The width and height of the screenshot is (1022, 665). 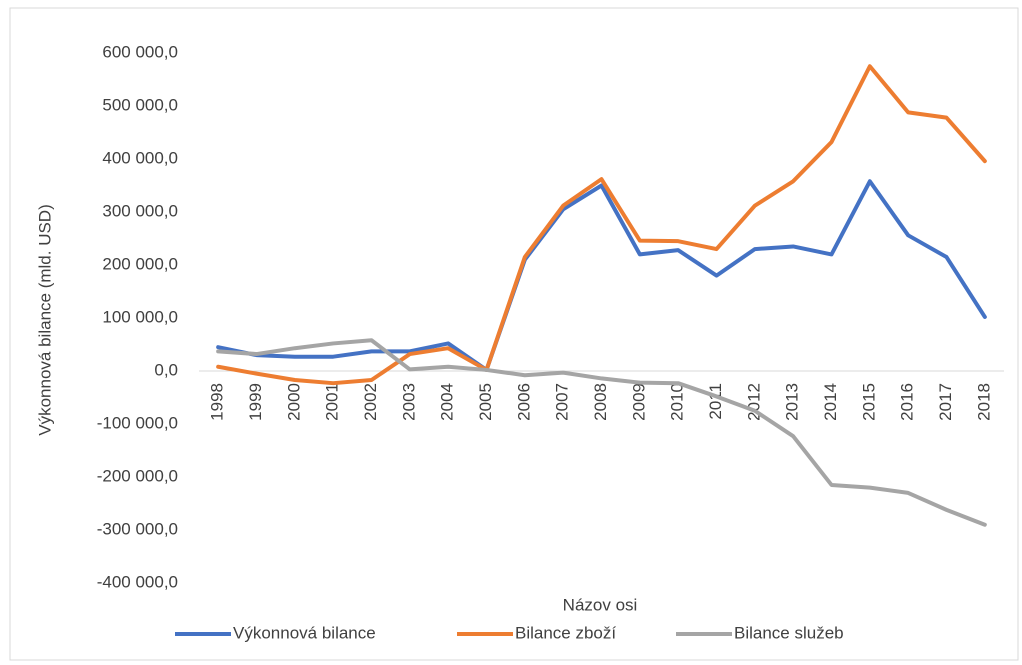 I want to click on x-tick-label: 2005, so click(x=485, y=402).